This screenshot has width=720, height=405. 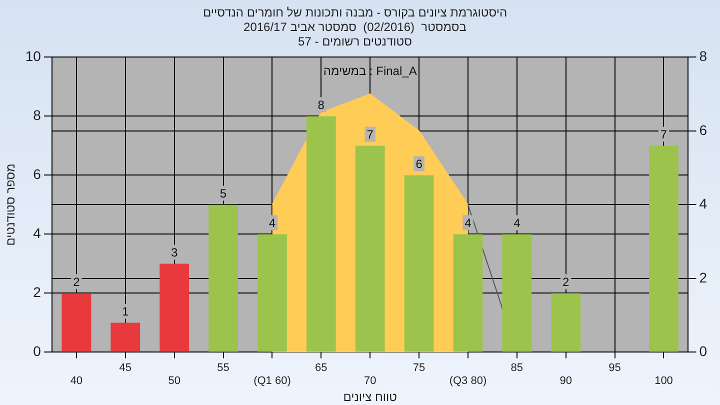 I want to click on x-tick-label: 70, so click(x=370, y=381).